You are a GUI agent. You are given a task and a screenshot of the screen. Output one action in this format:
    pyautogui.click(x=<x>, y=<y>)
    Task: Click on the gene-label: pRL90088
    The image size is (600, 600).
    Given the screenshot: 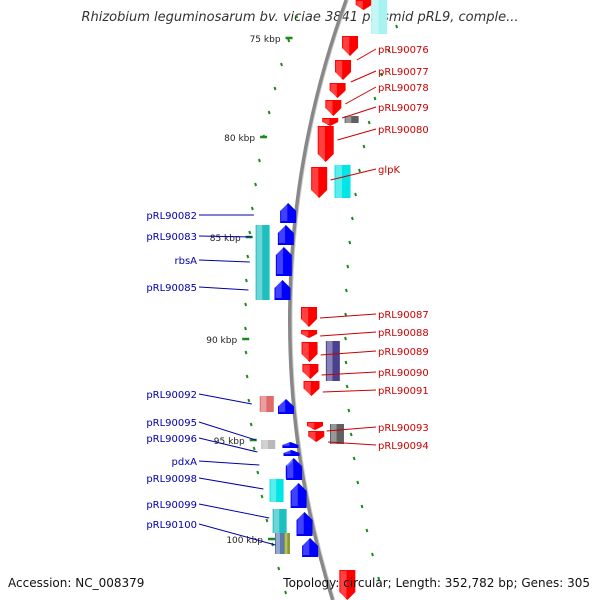 What is the action you would take?
    pyautogui.click(x=403, y=333)
    